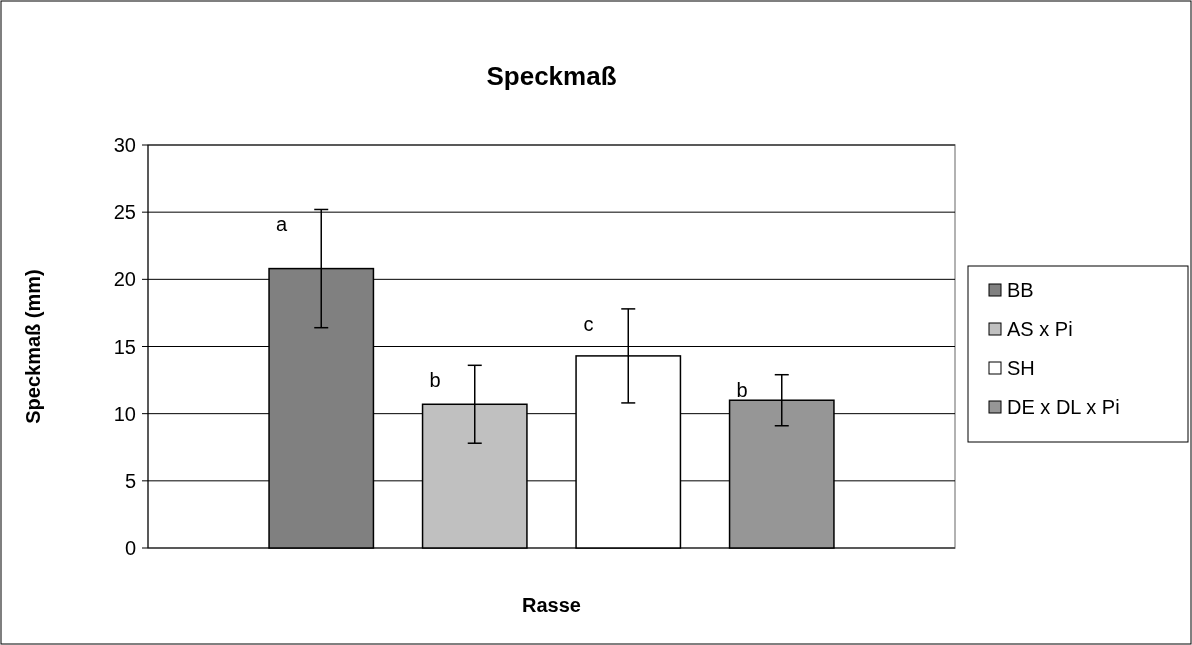 This screenshot has height=645, width=1192. Describe the element at coordinates (1020, 290) in the screenshot. I see `legend-label: BB` at that location.